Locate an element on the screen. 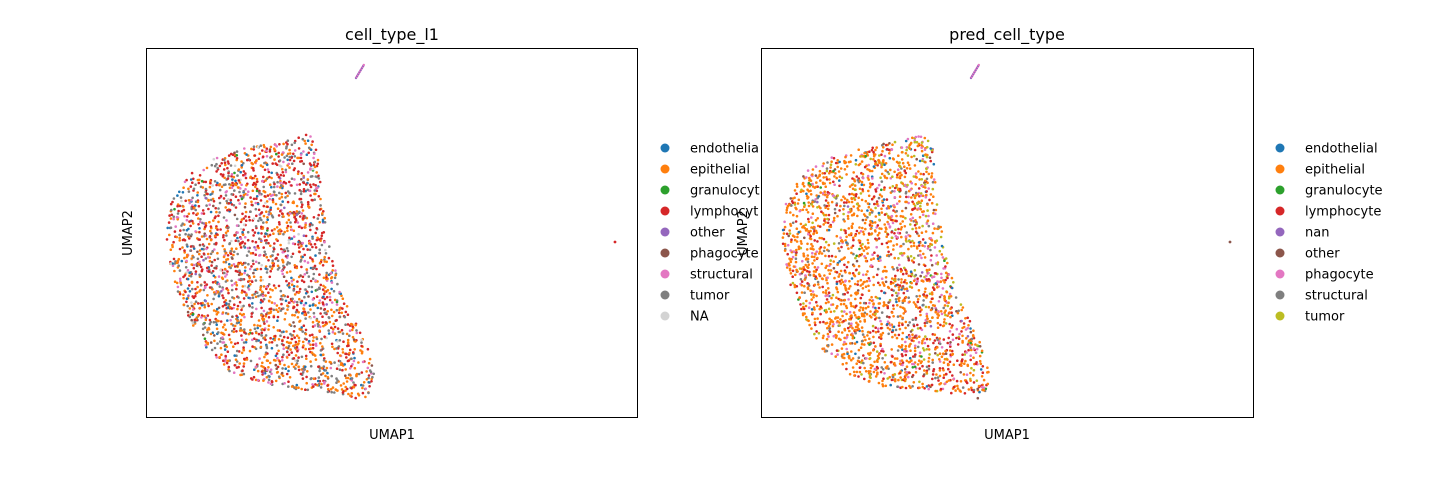  legend-marker is located at coordinates (665, 232).